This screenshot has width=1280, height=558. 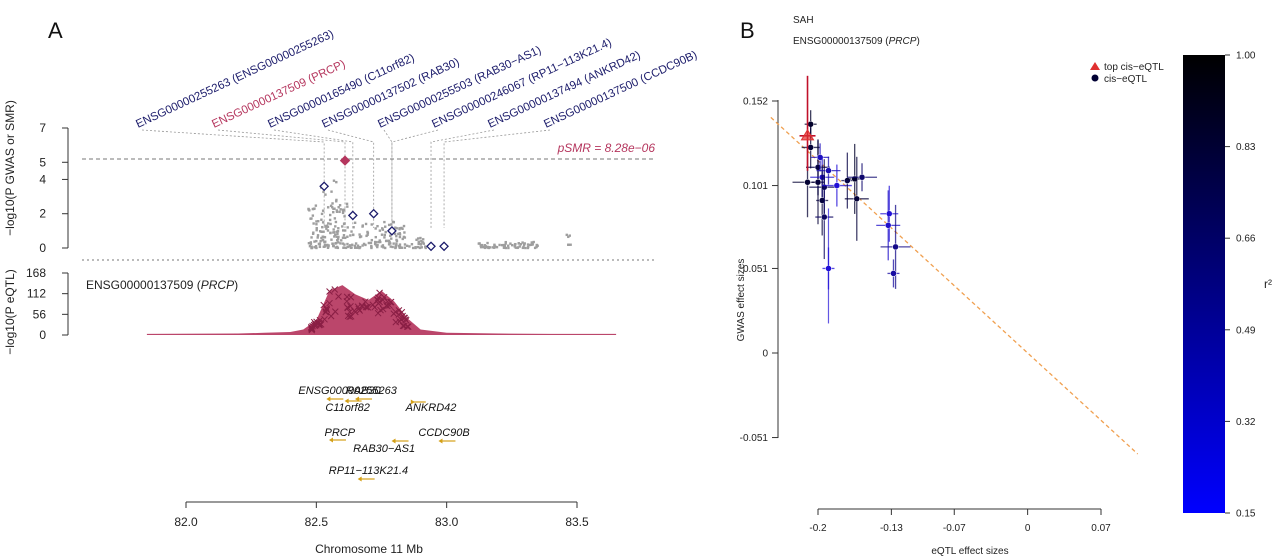 I want to click on colorbar, so click(x=1204, y=284).